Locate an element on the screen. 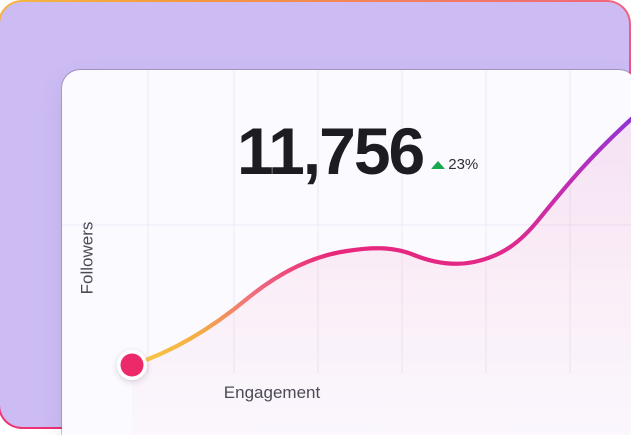  kpi-block: 11,756 23% is located at coordinates (357, 151).